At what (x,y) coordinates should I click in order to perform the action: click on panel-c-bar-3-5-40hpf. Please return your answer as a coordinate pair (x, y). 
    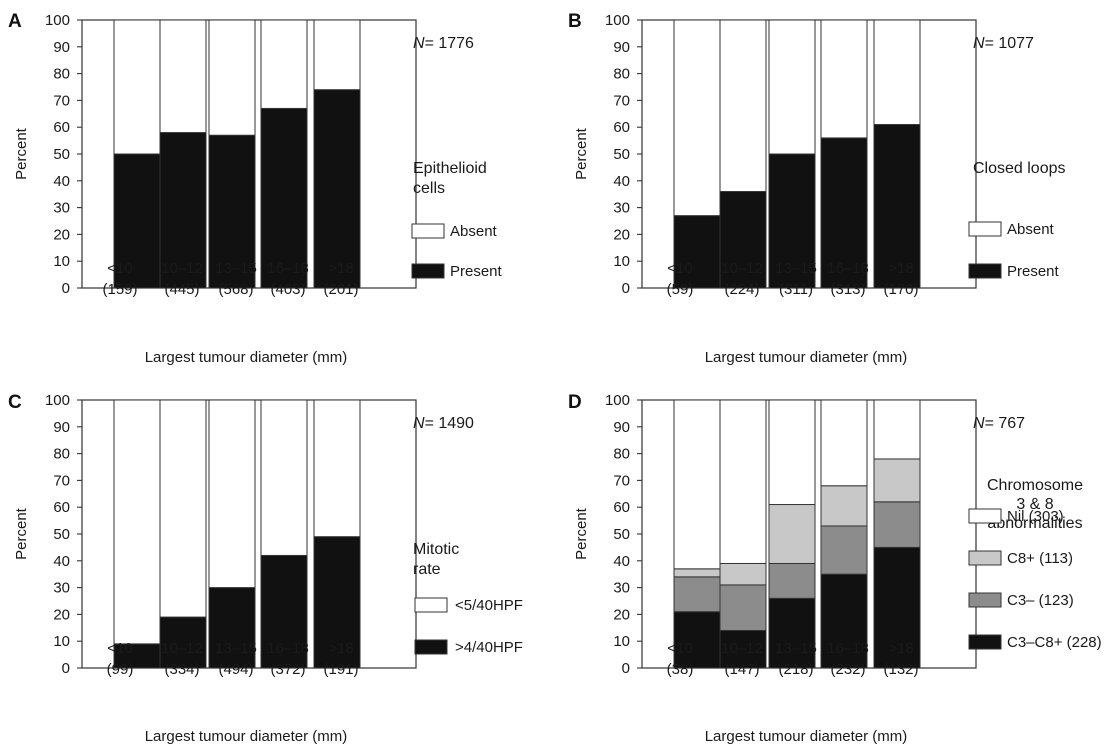
    Looking at the image, I should click on (232, 494).